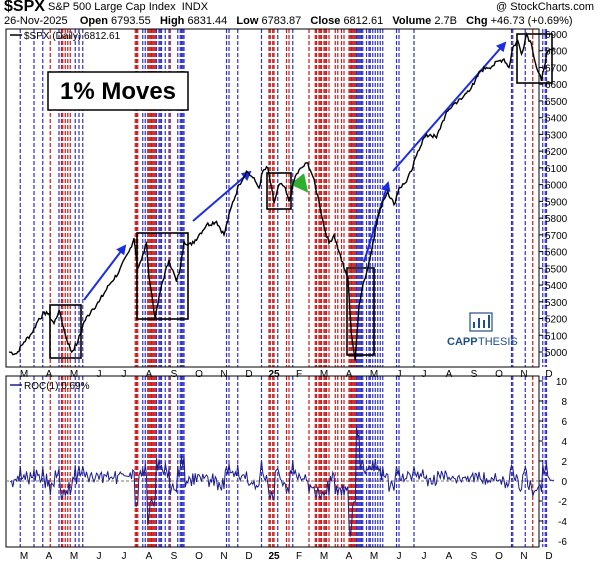  Describe the element at coordinates (274, 374) in the screenshot. I see `month-label-top: 25` at that location.